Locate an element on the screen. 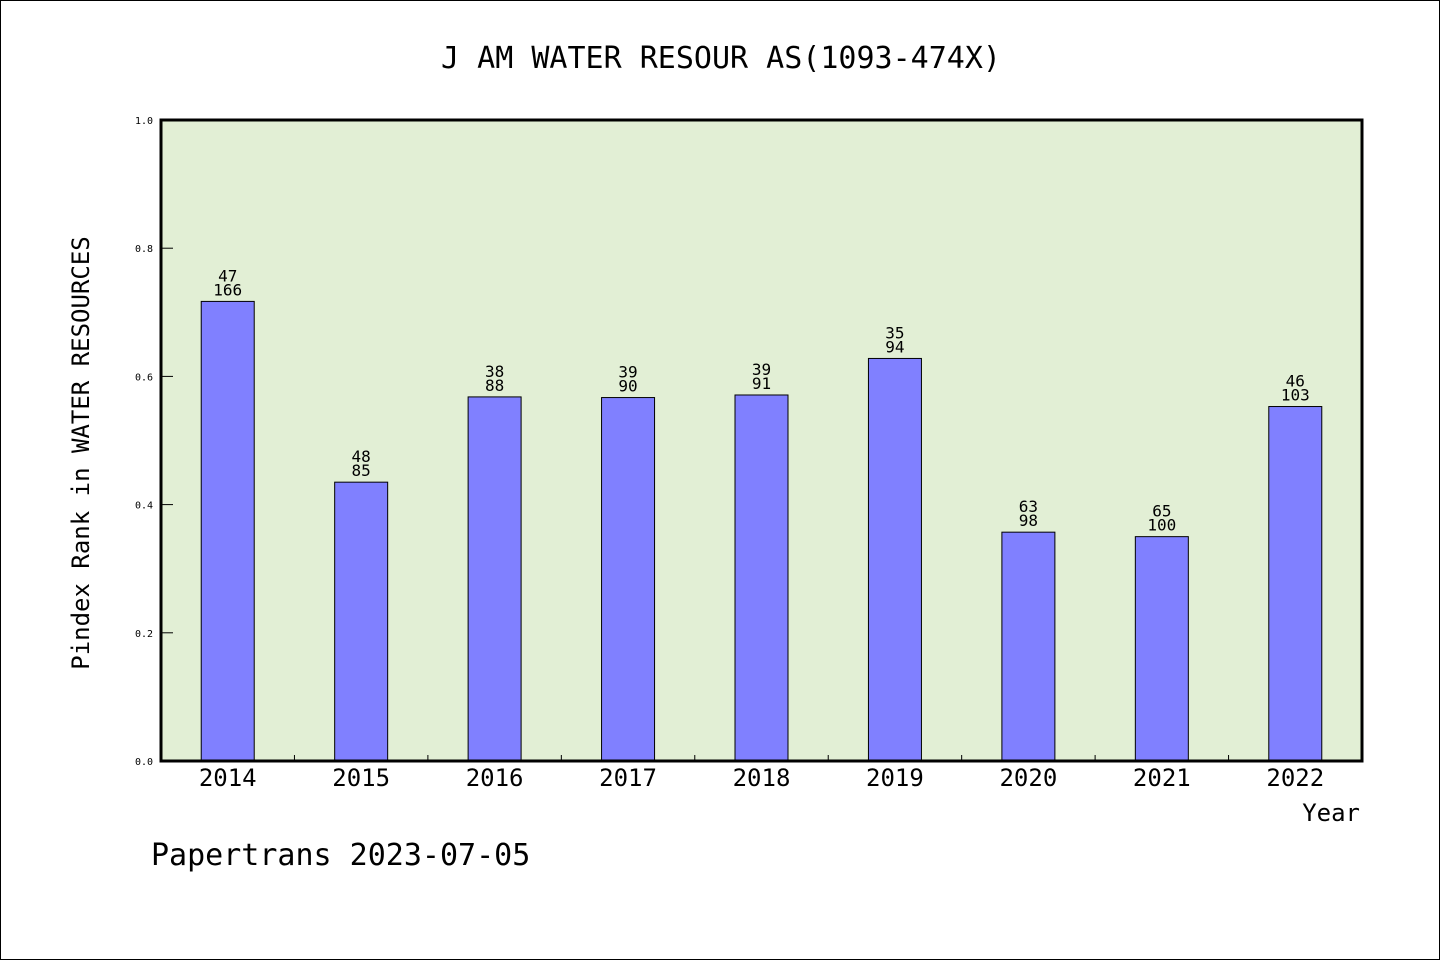  footer-text: Papertrans 2023-07-05 is located at coordinates (340, 855).